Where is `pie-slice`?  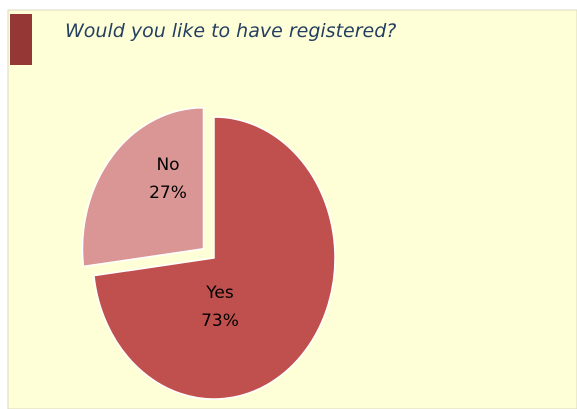
pie-slice is located at coordinates (143, 187).